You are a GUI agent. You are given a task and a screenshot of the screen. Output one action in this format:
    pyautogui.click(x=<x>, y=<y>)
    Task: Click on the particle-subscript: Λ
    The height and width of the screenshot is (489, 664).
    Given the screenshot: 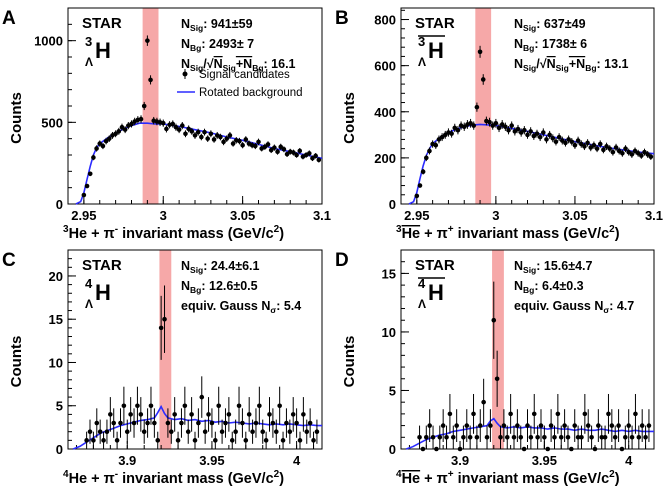 What is the action you would take?
    pyautogui.click(x=422, y=304)
    